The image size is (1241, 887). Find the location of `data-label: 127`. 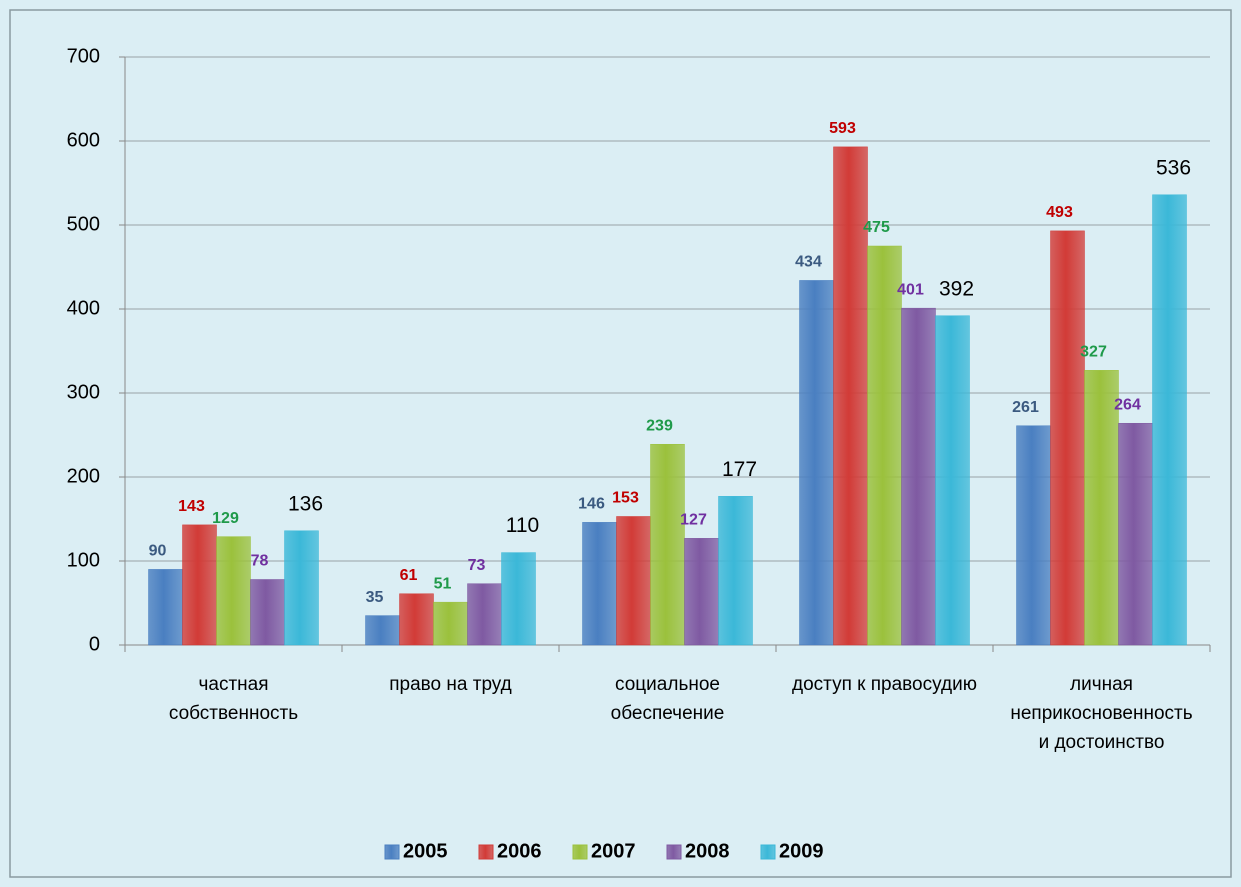

data-label: 127 is located at coordinates (693, 520).